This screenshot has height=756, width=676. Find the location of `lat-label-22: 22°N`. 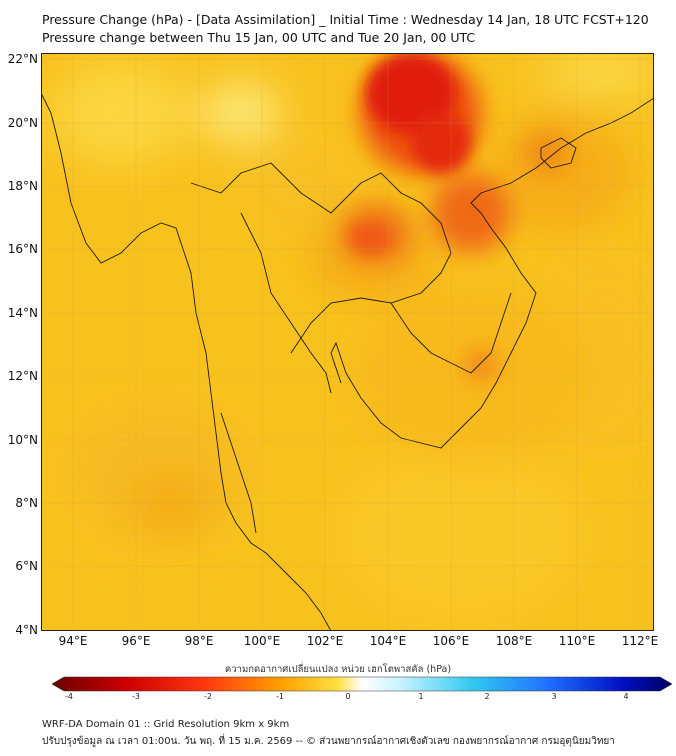

lat-label-22: 22°N is located at coordinates (22, 59).